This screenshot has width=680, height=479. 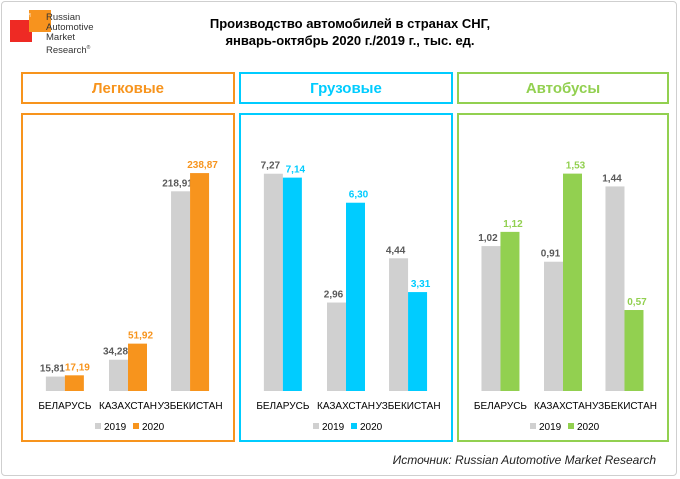 I want to click on legend-label-passenger-2019: 2019, so click(x=115, y=427).